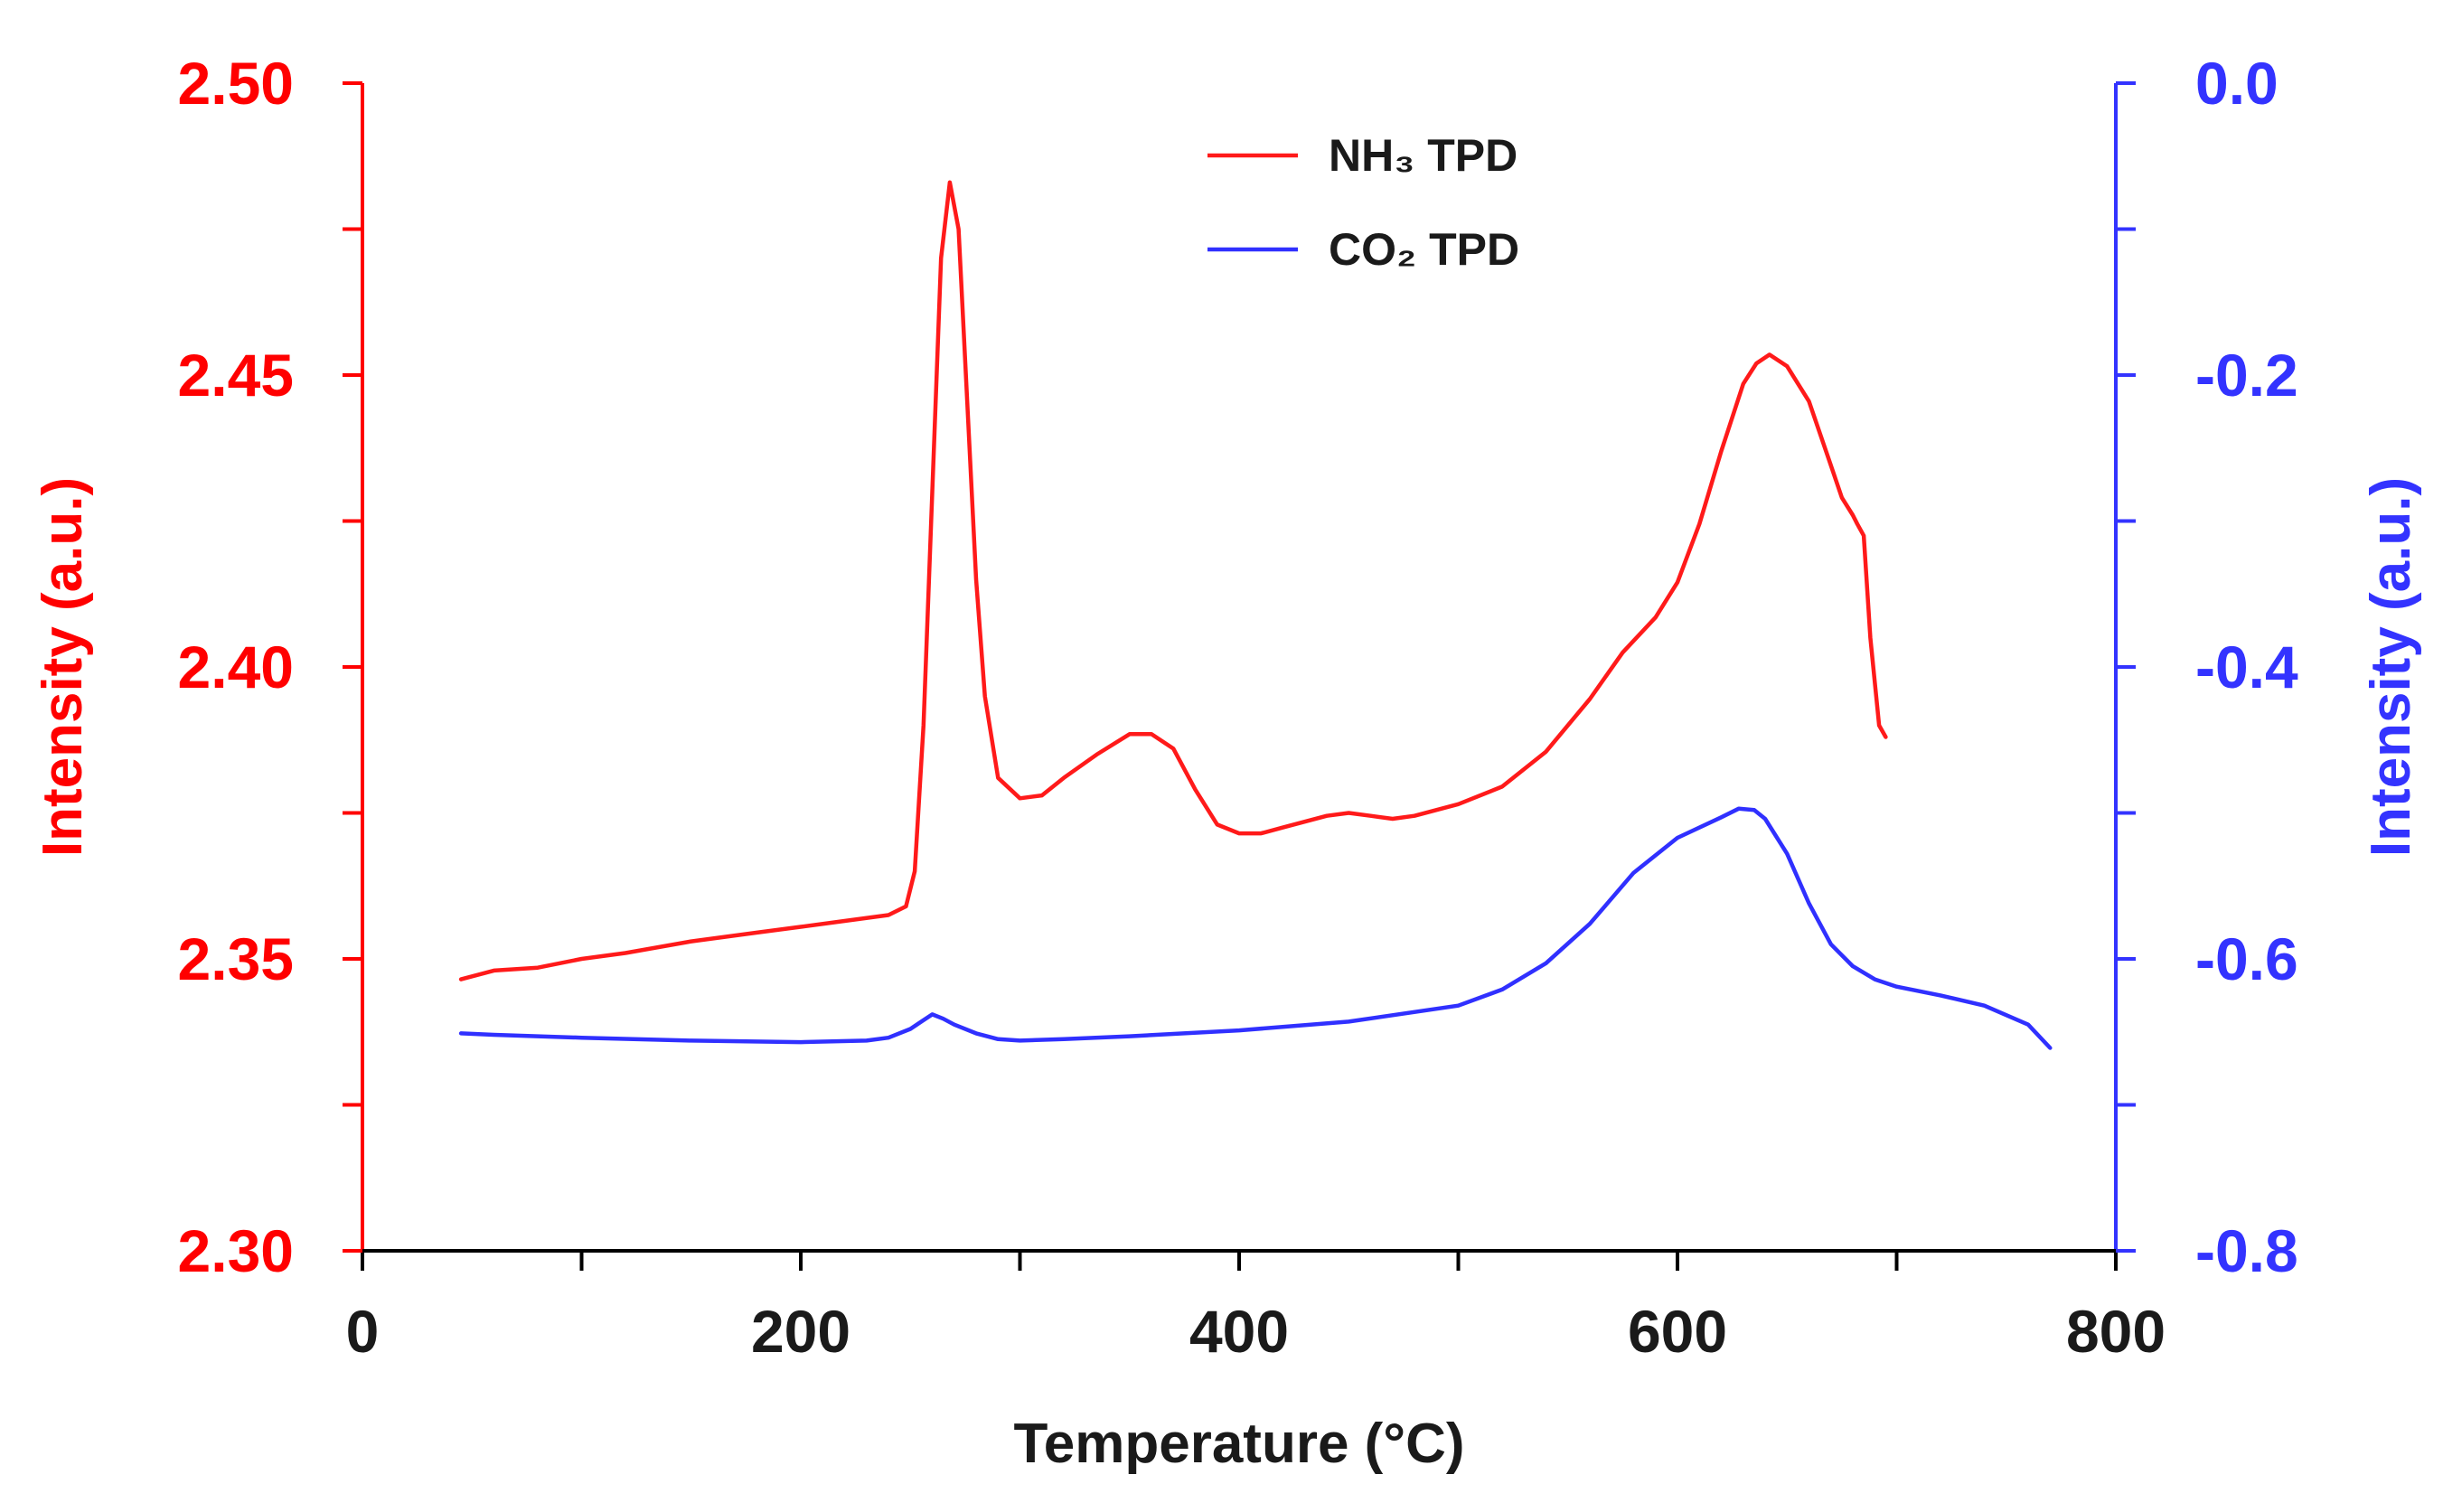 This screenshot has width=2443, height=1512. I want to click on x-axis-title: Temperature (°C), so click(1238, 1444).